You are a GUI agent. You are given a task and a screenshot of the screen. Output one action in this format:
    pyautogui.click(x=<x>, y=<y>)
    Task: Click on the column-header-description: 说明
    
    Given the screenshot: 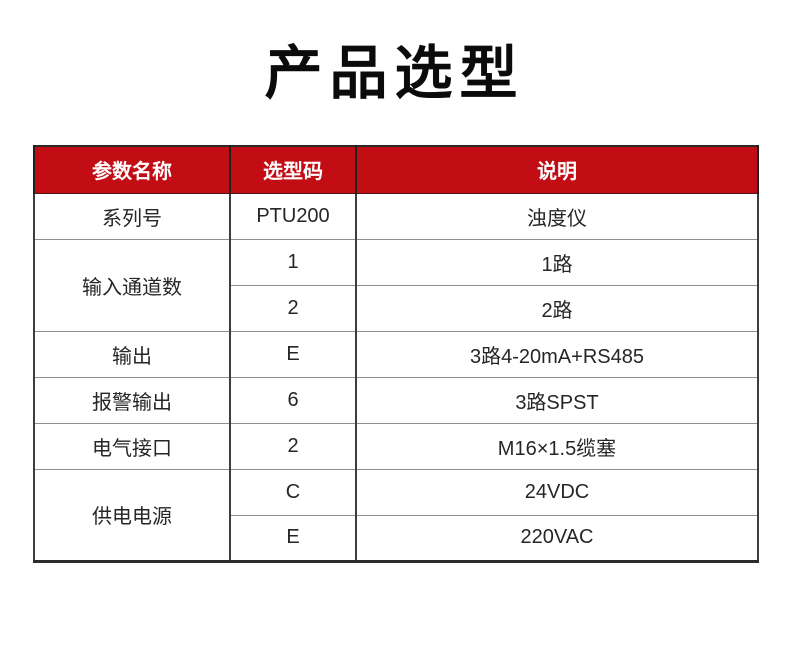 What is the action you would take?
    pyautogui.click(x=557, y=170)
    